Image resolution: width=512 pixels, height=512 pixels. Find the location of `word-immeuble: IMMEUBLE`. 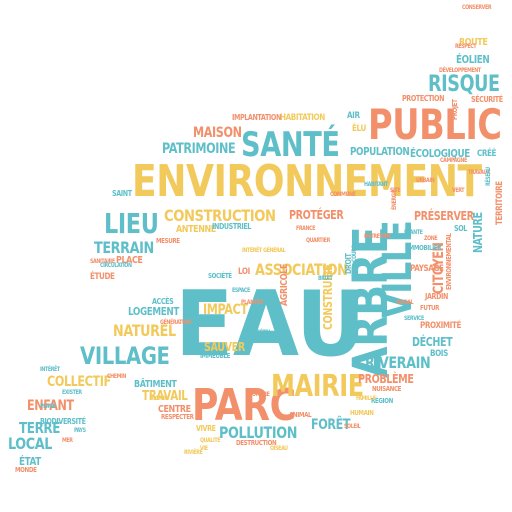

word-immeuble: IMMEUBLE is located at coordinates (215, 356).